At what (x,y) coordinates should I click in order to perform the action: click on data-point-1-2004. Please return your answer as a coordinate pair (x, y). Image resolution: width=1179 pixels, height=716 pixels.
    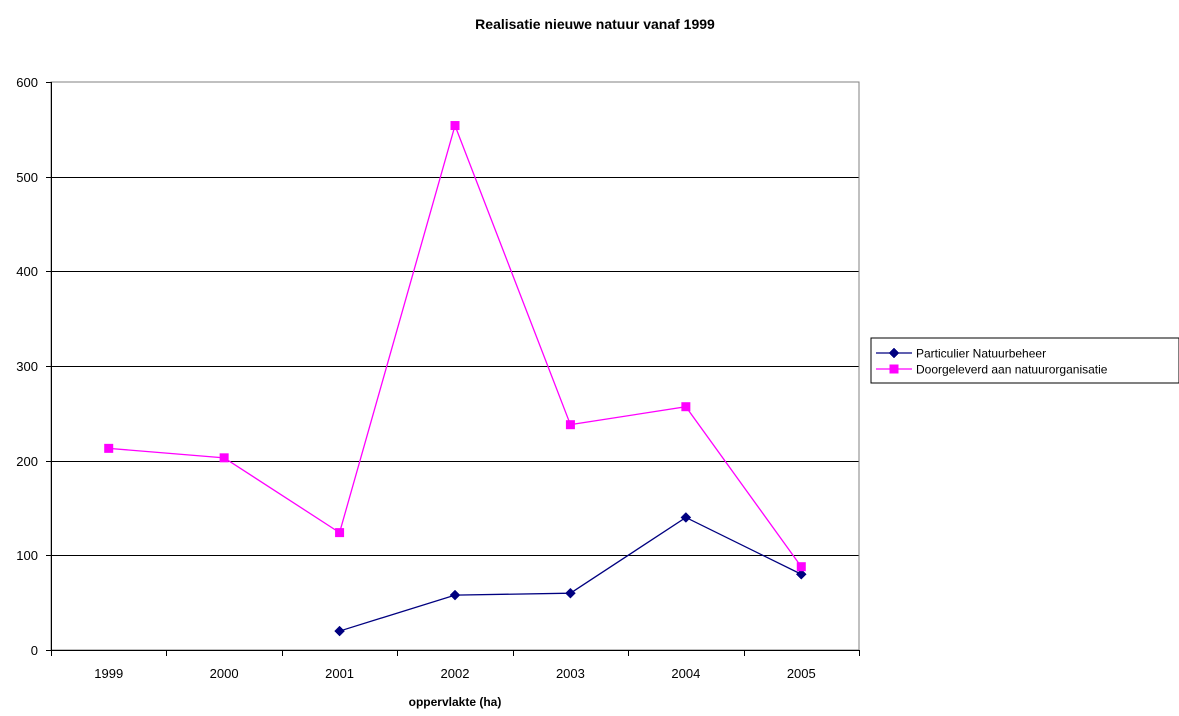
    Looking at the image, I should click on (686, 407).